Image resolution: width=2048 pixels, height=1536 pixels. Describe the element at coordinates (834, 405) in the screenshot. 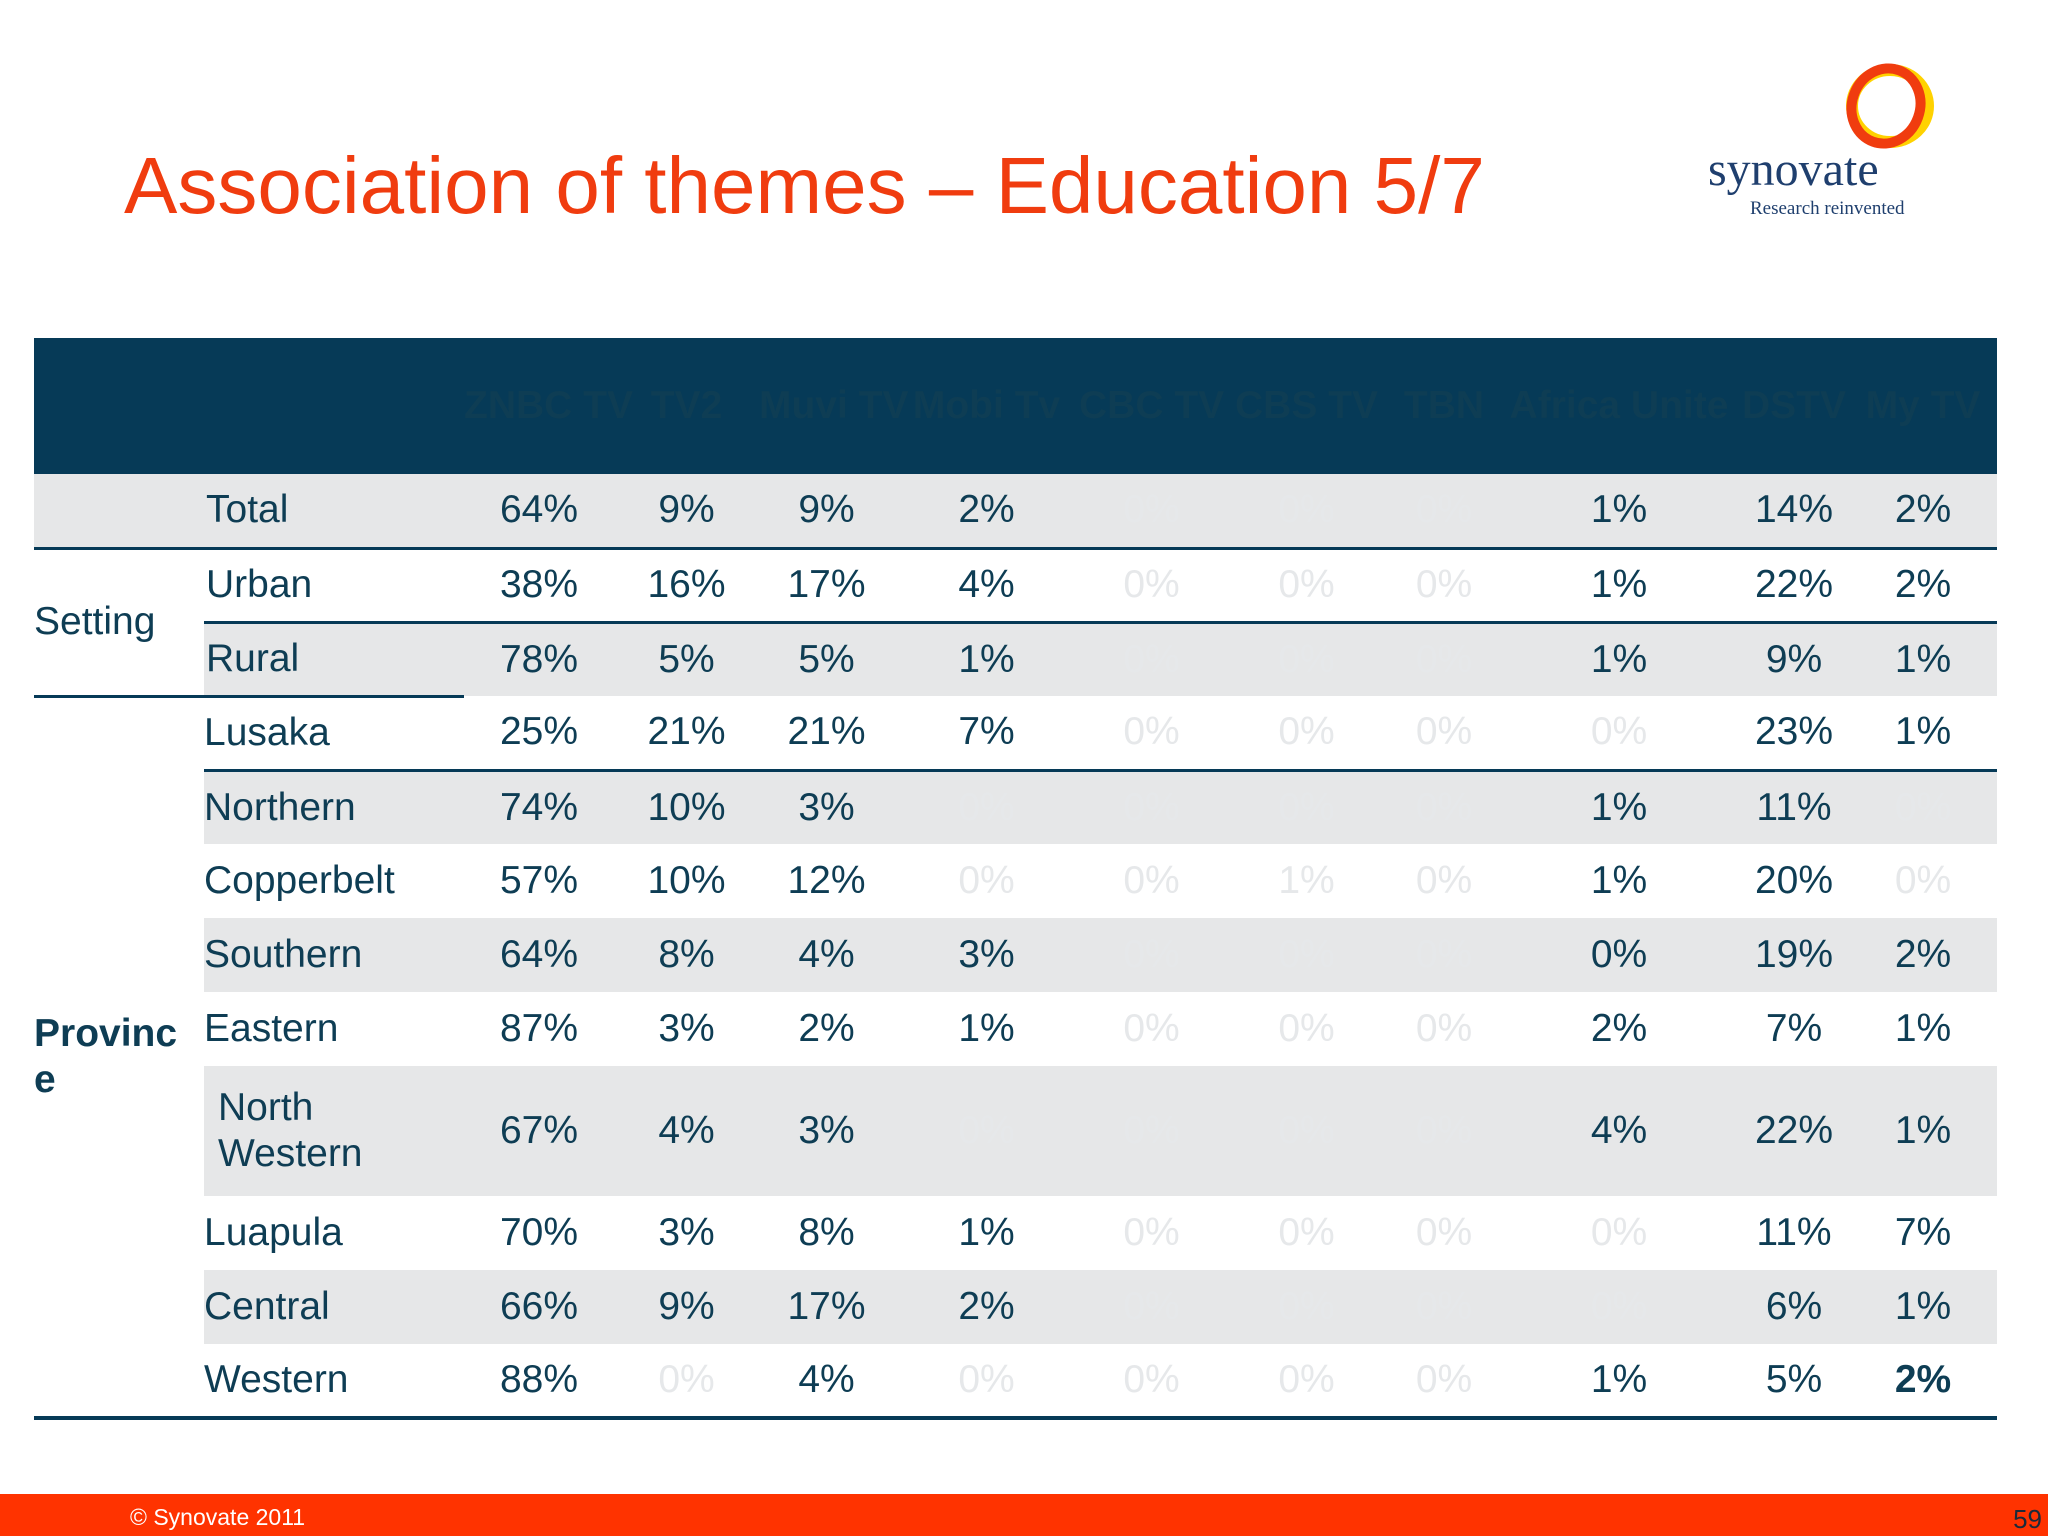

I see `column-header: Muvi TV` at that location.